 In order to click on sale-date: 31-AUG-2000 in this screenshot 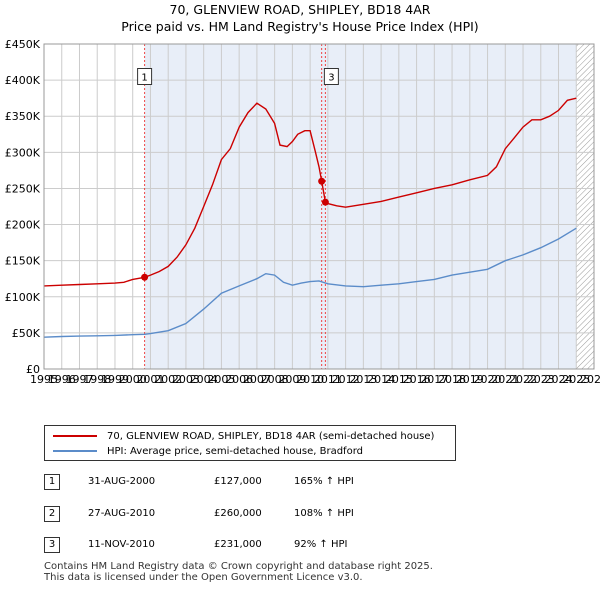, I will do `click(122, 481)`.